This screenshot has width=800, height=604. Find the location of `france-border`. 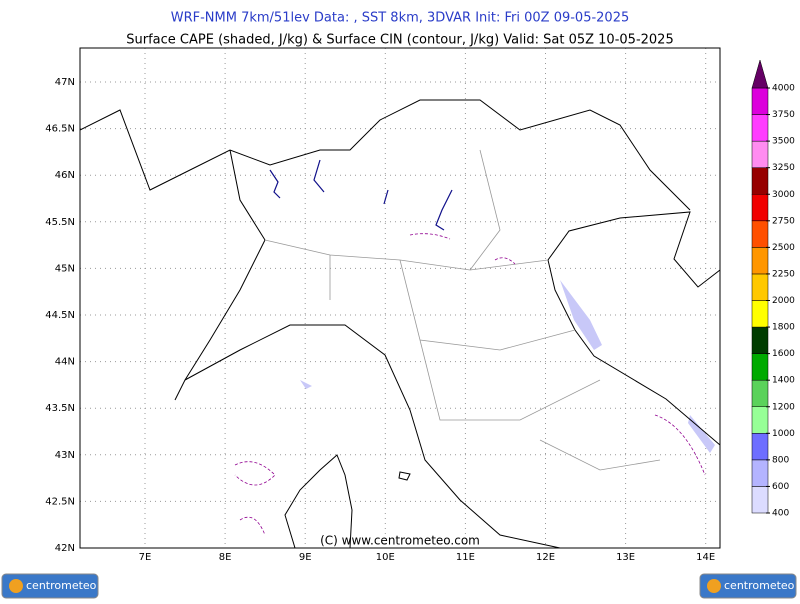

france-border is located at coordinates (220, 275).